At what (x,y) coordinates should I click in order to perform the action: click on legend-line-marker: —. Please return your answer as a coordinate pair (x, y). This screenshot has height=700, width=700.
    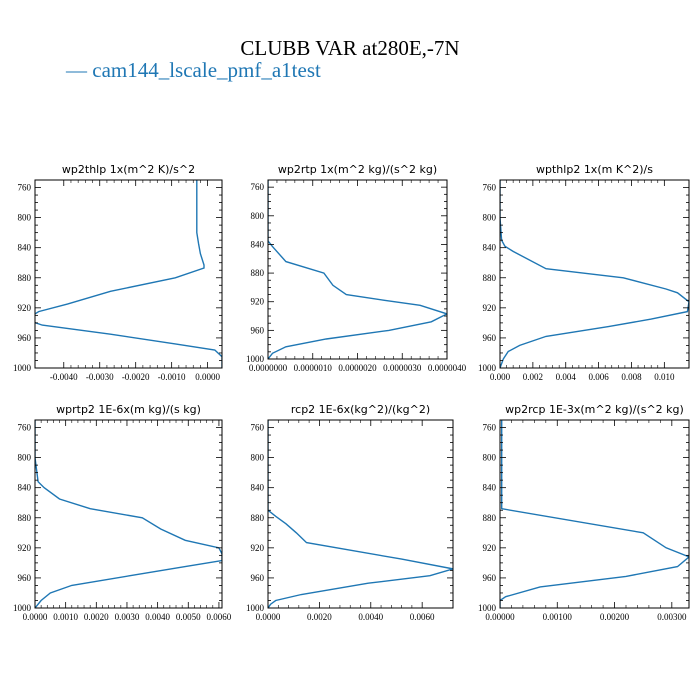
    Looking at the image, I should click on (76, 70).